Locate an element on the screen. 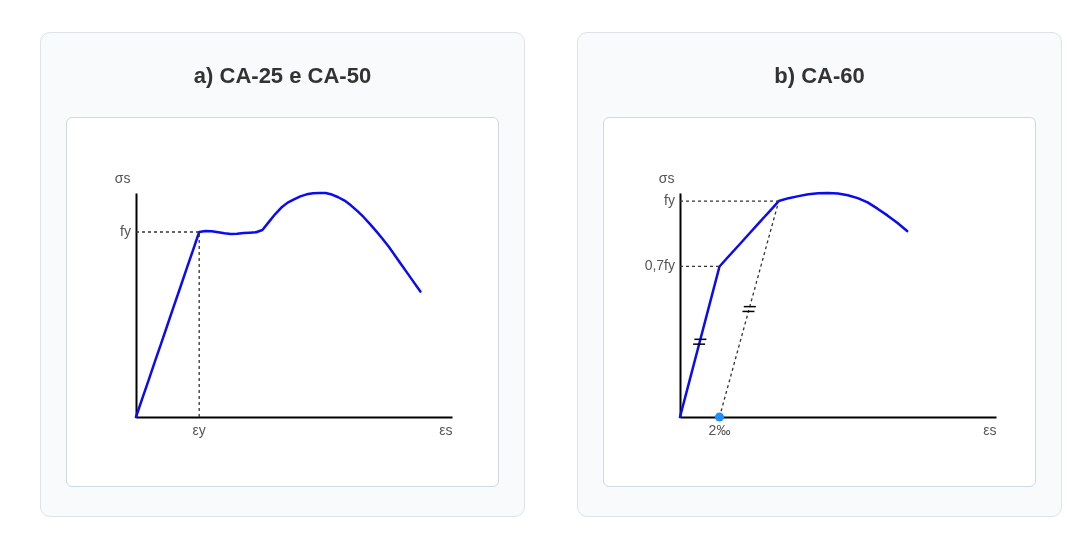  text: εy is located at coordinates (199, 430).